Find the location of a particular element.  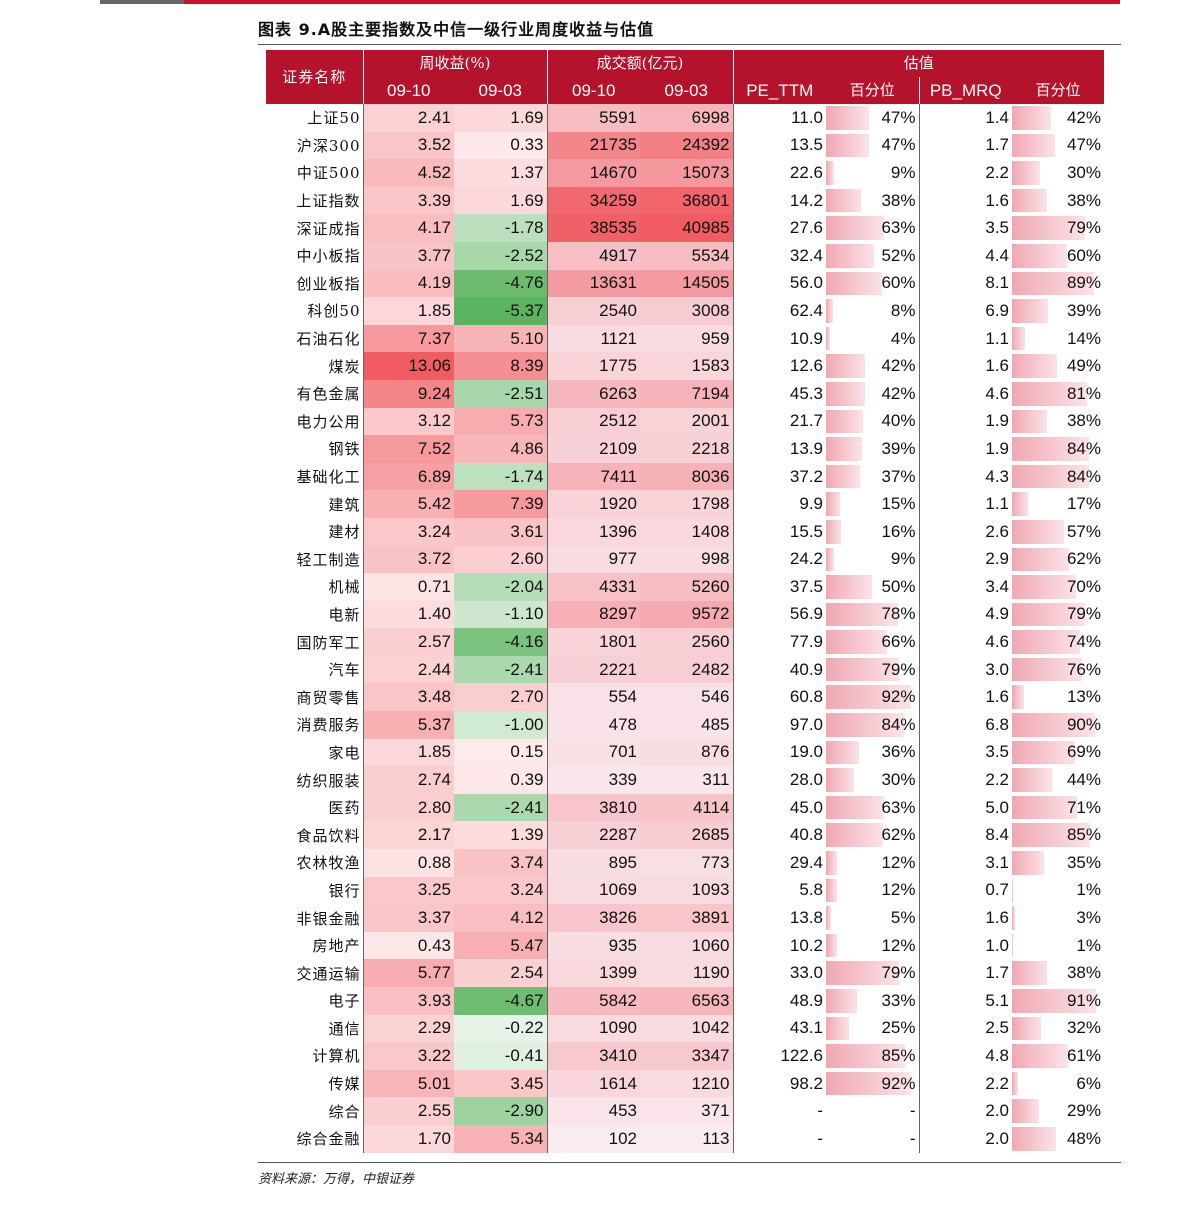

cell-pb-mrq: 4.3 is located at coordinates (965, 476).